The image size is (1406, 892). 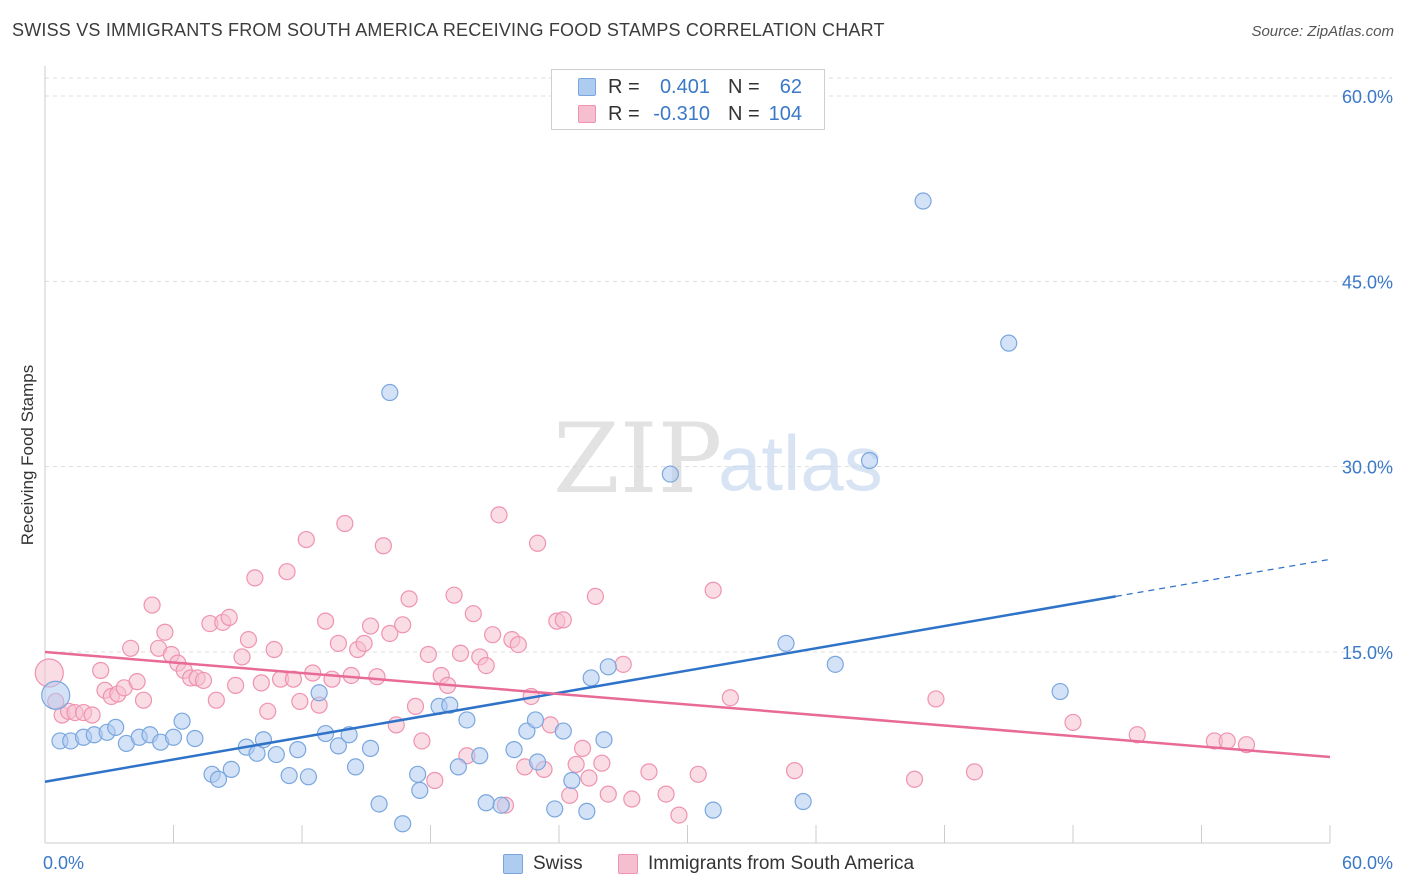 What do you see at coordinates (637, 459) in the screenshot?
I see `watermark-zip: ZIP` at bounding box center [637, 459].